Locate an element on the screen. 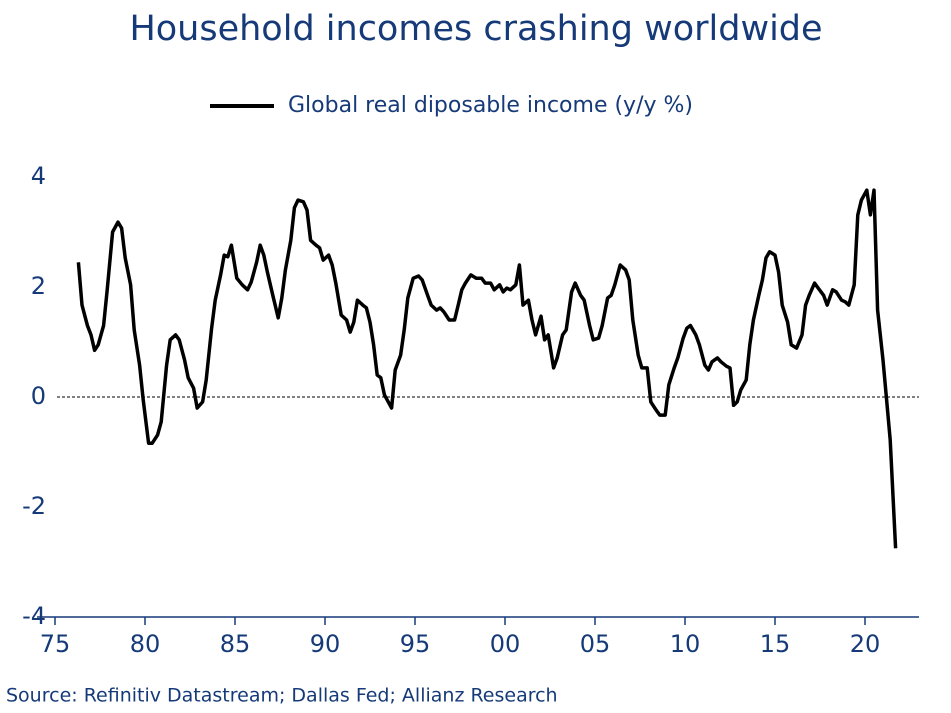 This screenshot has height=713, width=951. x-tick-label: 90 is located at coordinates (325, 644).